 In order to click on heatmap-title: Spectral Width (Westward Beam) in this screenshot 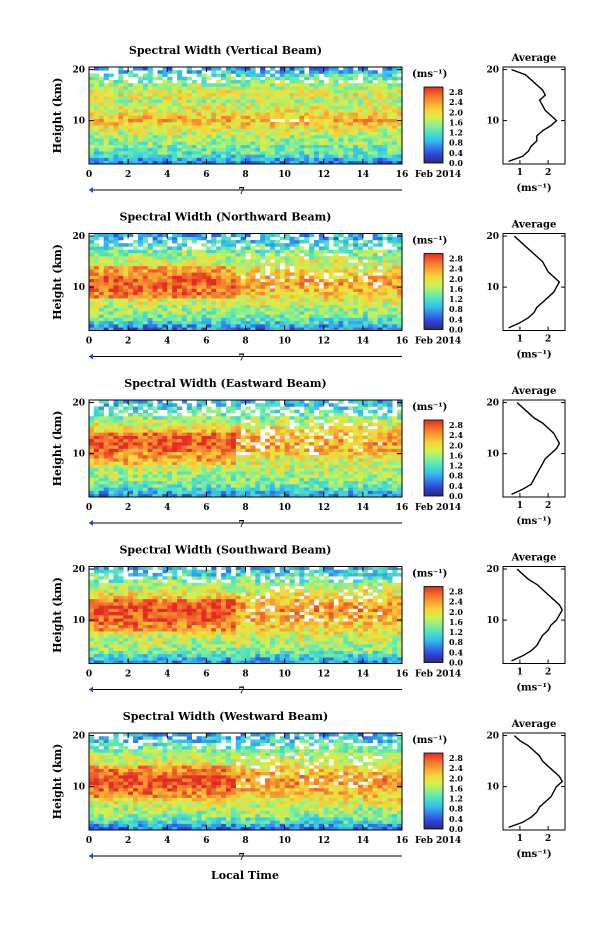, I will do `click(225, 716)`.